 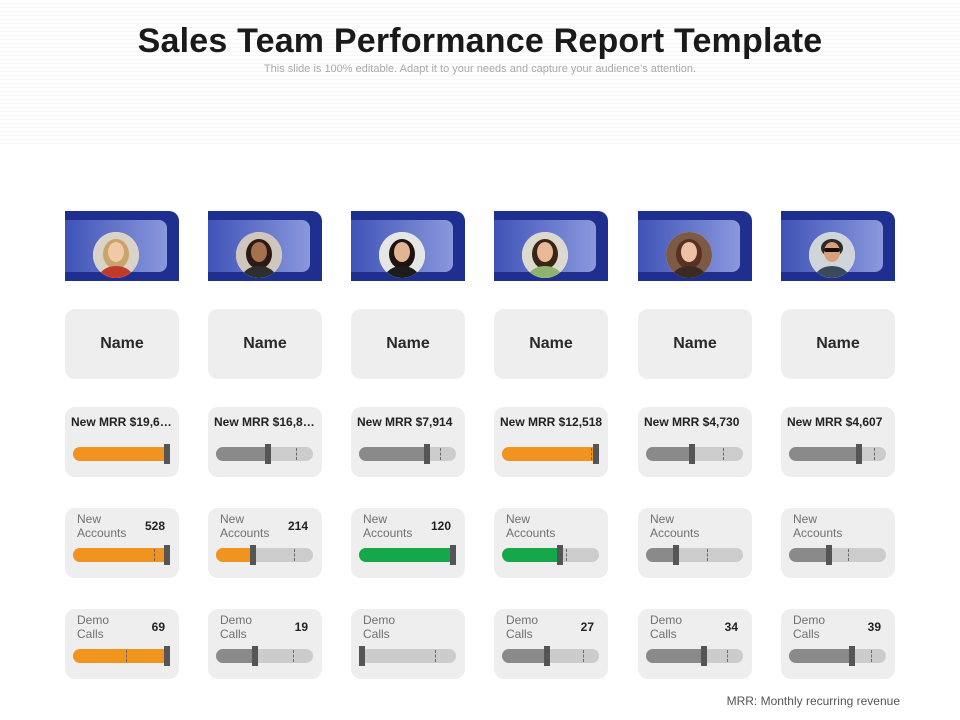 I want to click on new-mrr-card: New MRR $4,730, so click(x=695, y=442).